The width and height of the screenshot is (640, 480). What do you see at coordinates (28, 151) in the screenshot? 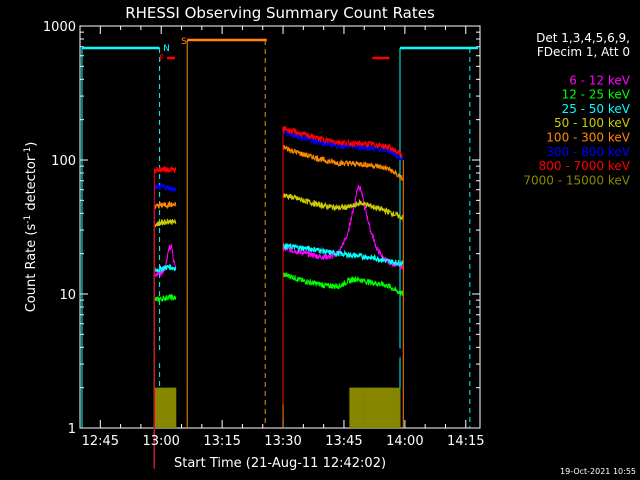
I see `y-axis-label-sup2: -1` at bounding box center [28, 151].